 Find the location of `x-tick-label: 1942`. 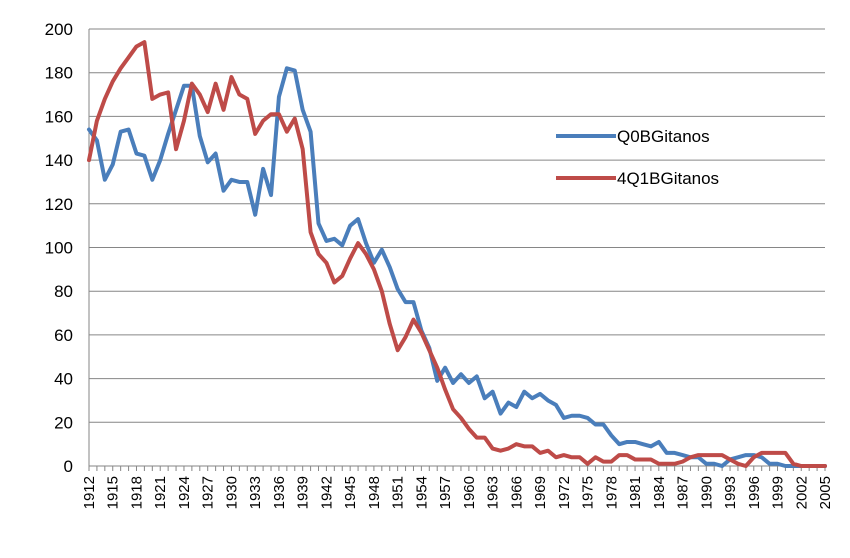

x-tick-label: 1942 is located at coordinates (326, 492).